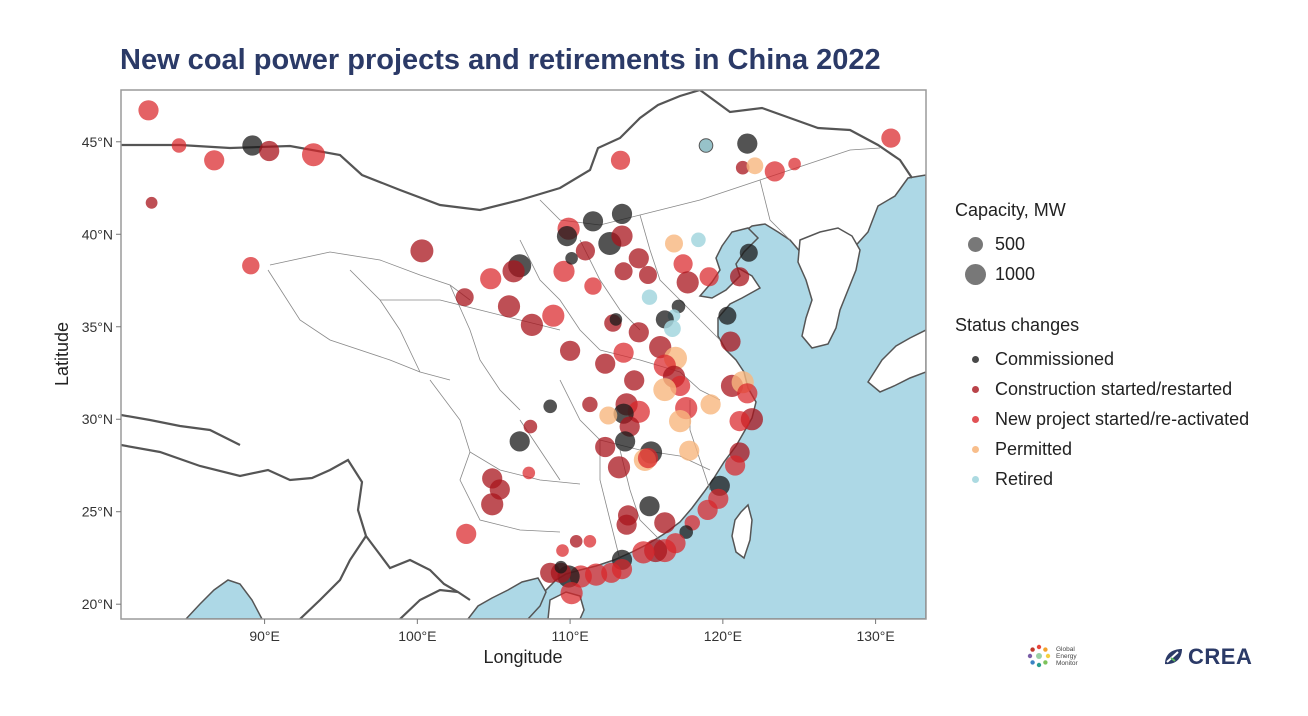 The width and height of the screenshot is (1308, 716). I want to click on x-axis-ticks: 90°E 100°E 110°E 120°E 130°E, so click(572, 631).